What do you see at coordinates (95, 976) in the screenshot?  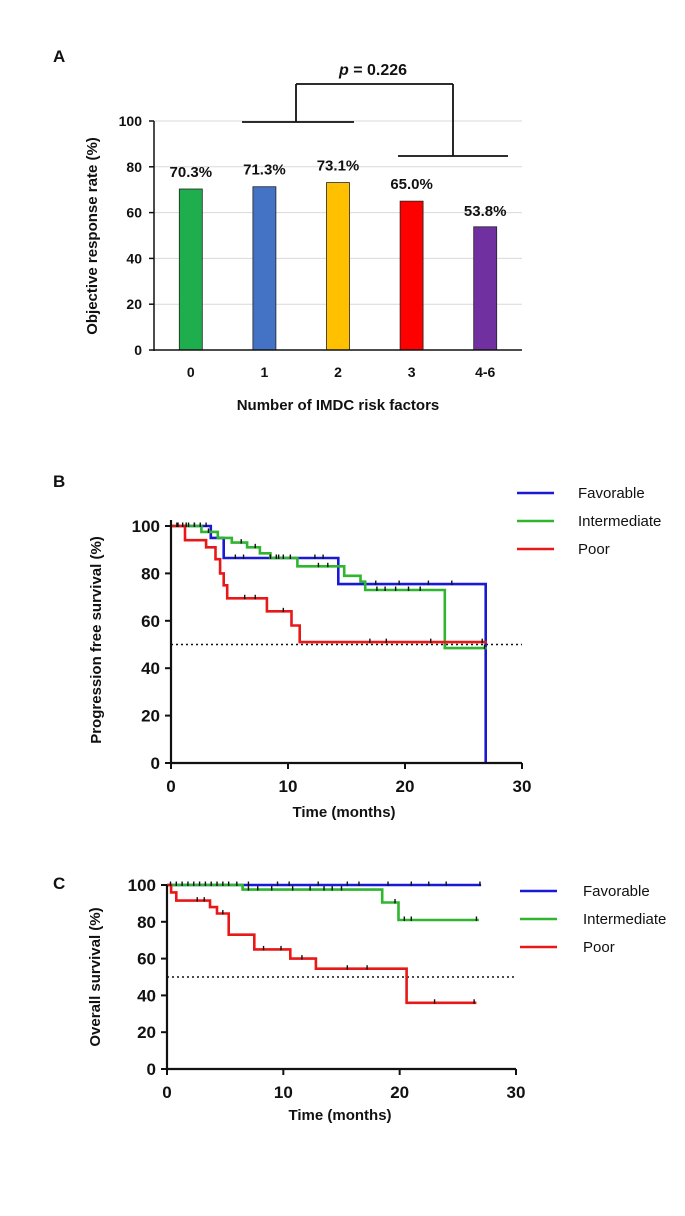 I see `panel-c-y-label: Overall survival (%)` at bounding box center [95, 976].